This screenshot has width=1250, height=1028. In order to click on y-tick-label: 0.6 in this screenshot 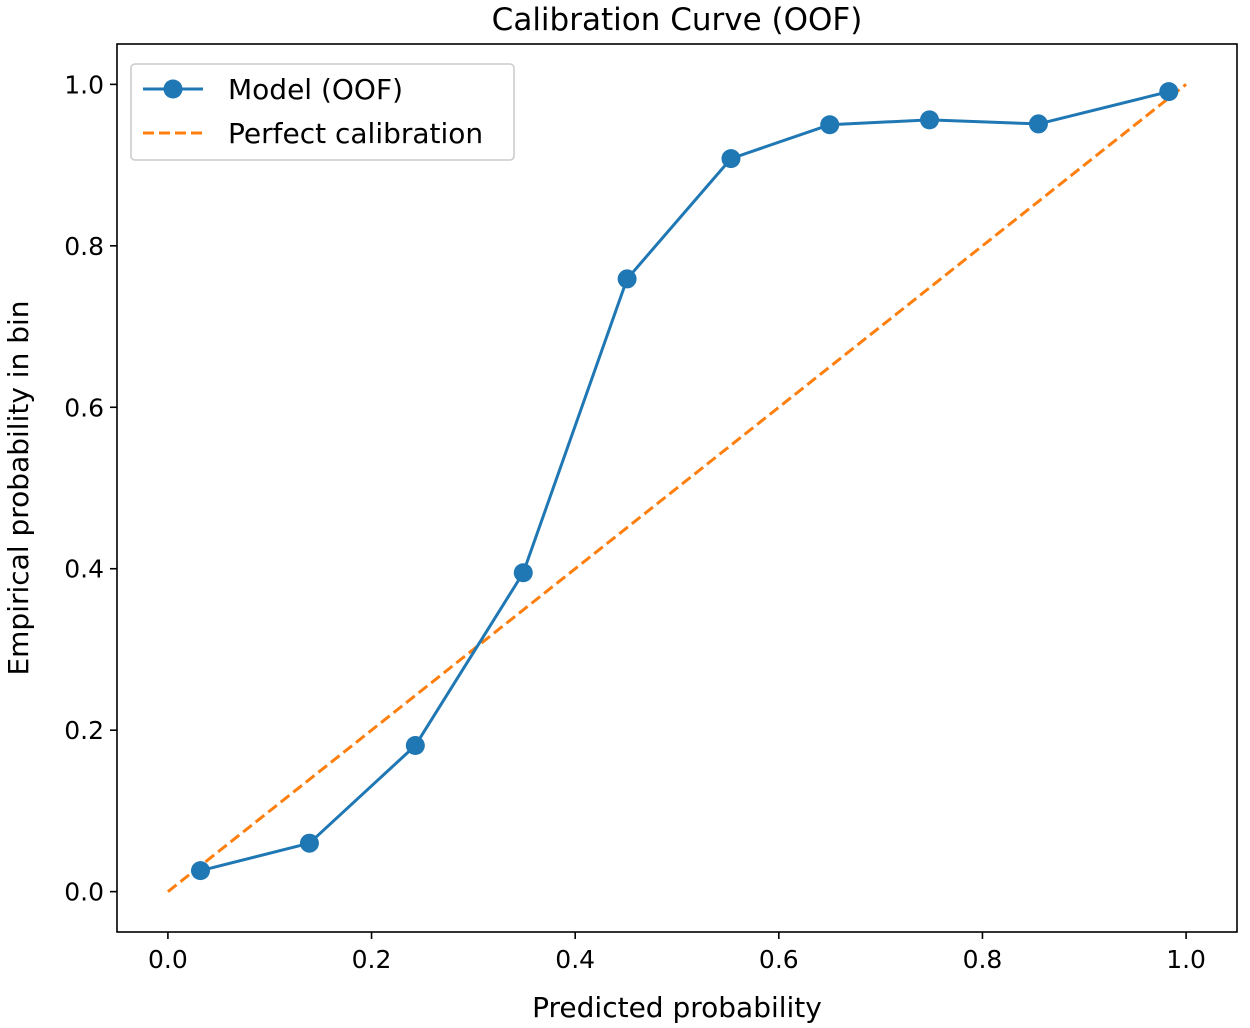, I will do `click(84, 407)`.